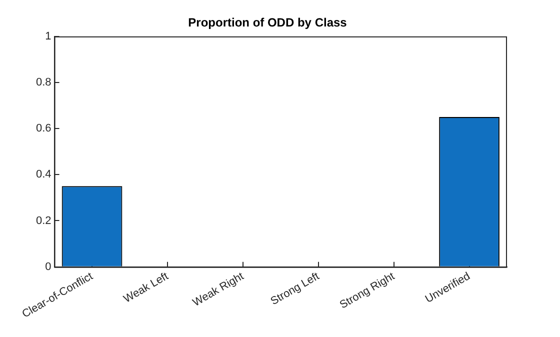  What do you see at coordinates (44, 128) in the screenshot?
I see `y-tick-label: 0.6` at bounding box center [44, 128].